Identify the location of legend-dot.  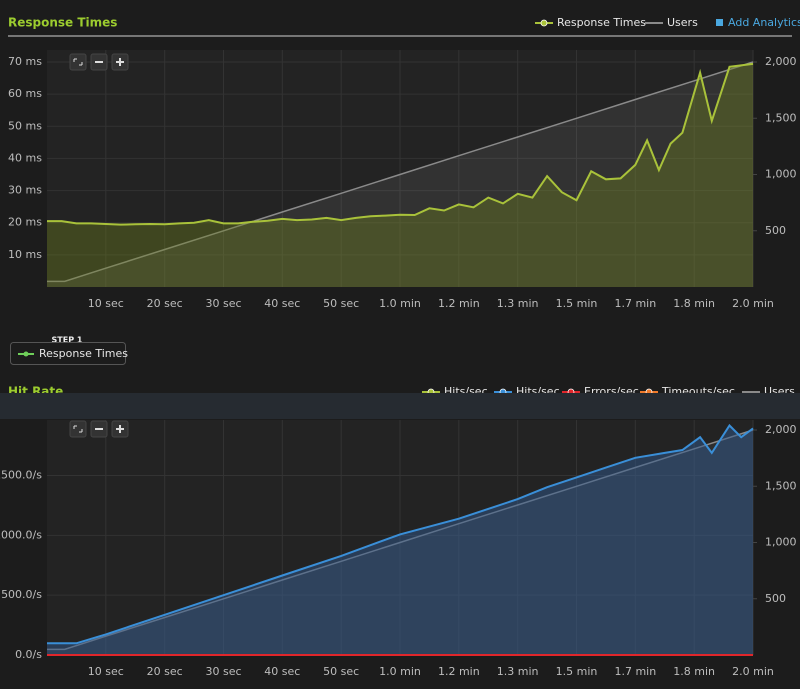
(544, 23).